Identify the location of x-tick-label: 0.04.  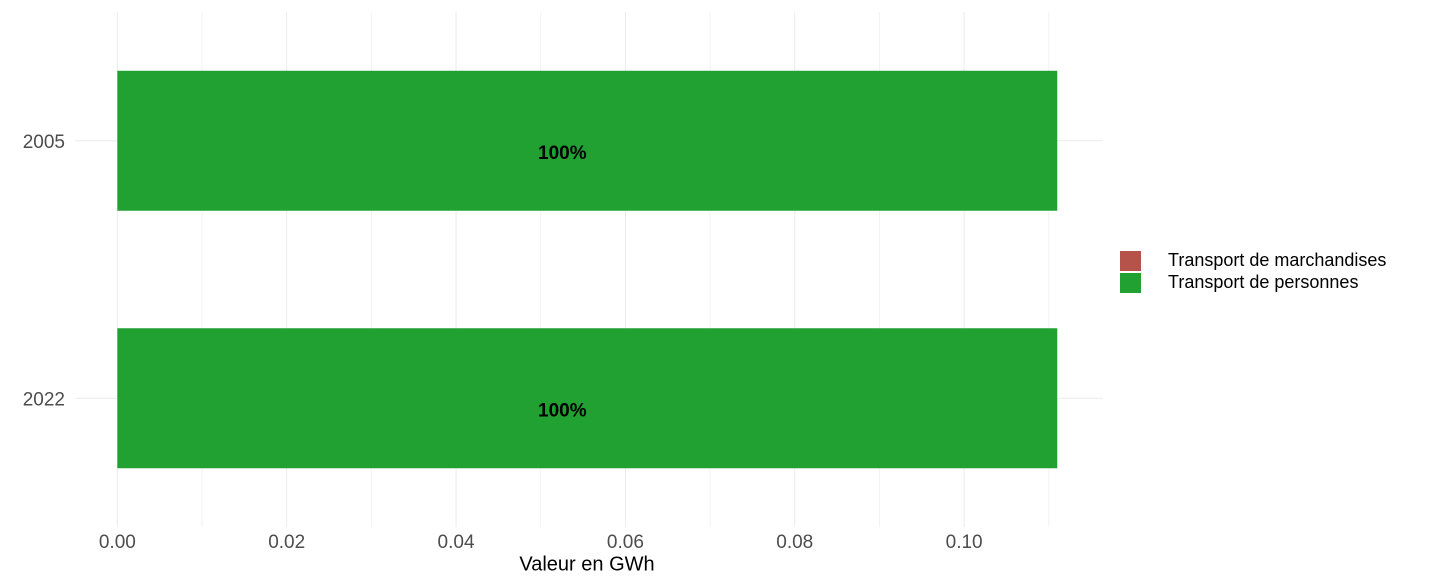
(456, 542).